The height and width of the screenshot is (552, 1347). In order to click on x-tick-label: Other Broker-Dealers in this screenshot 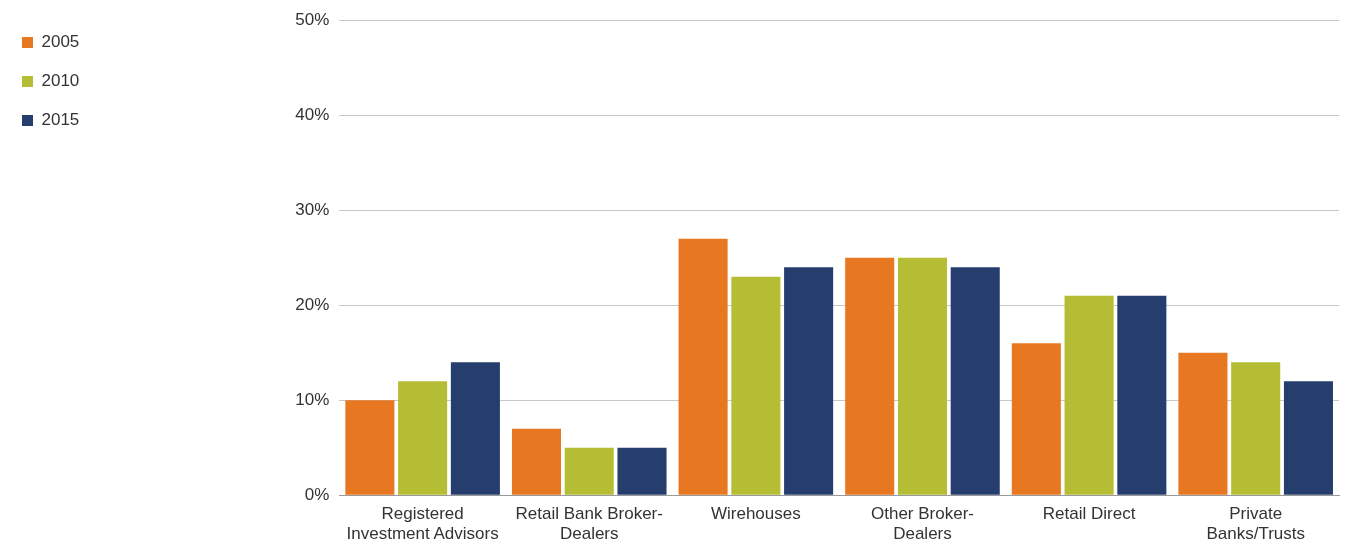, I will do `click(922, 524)`.